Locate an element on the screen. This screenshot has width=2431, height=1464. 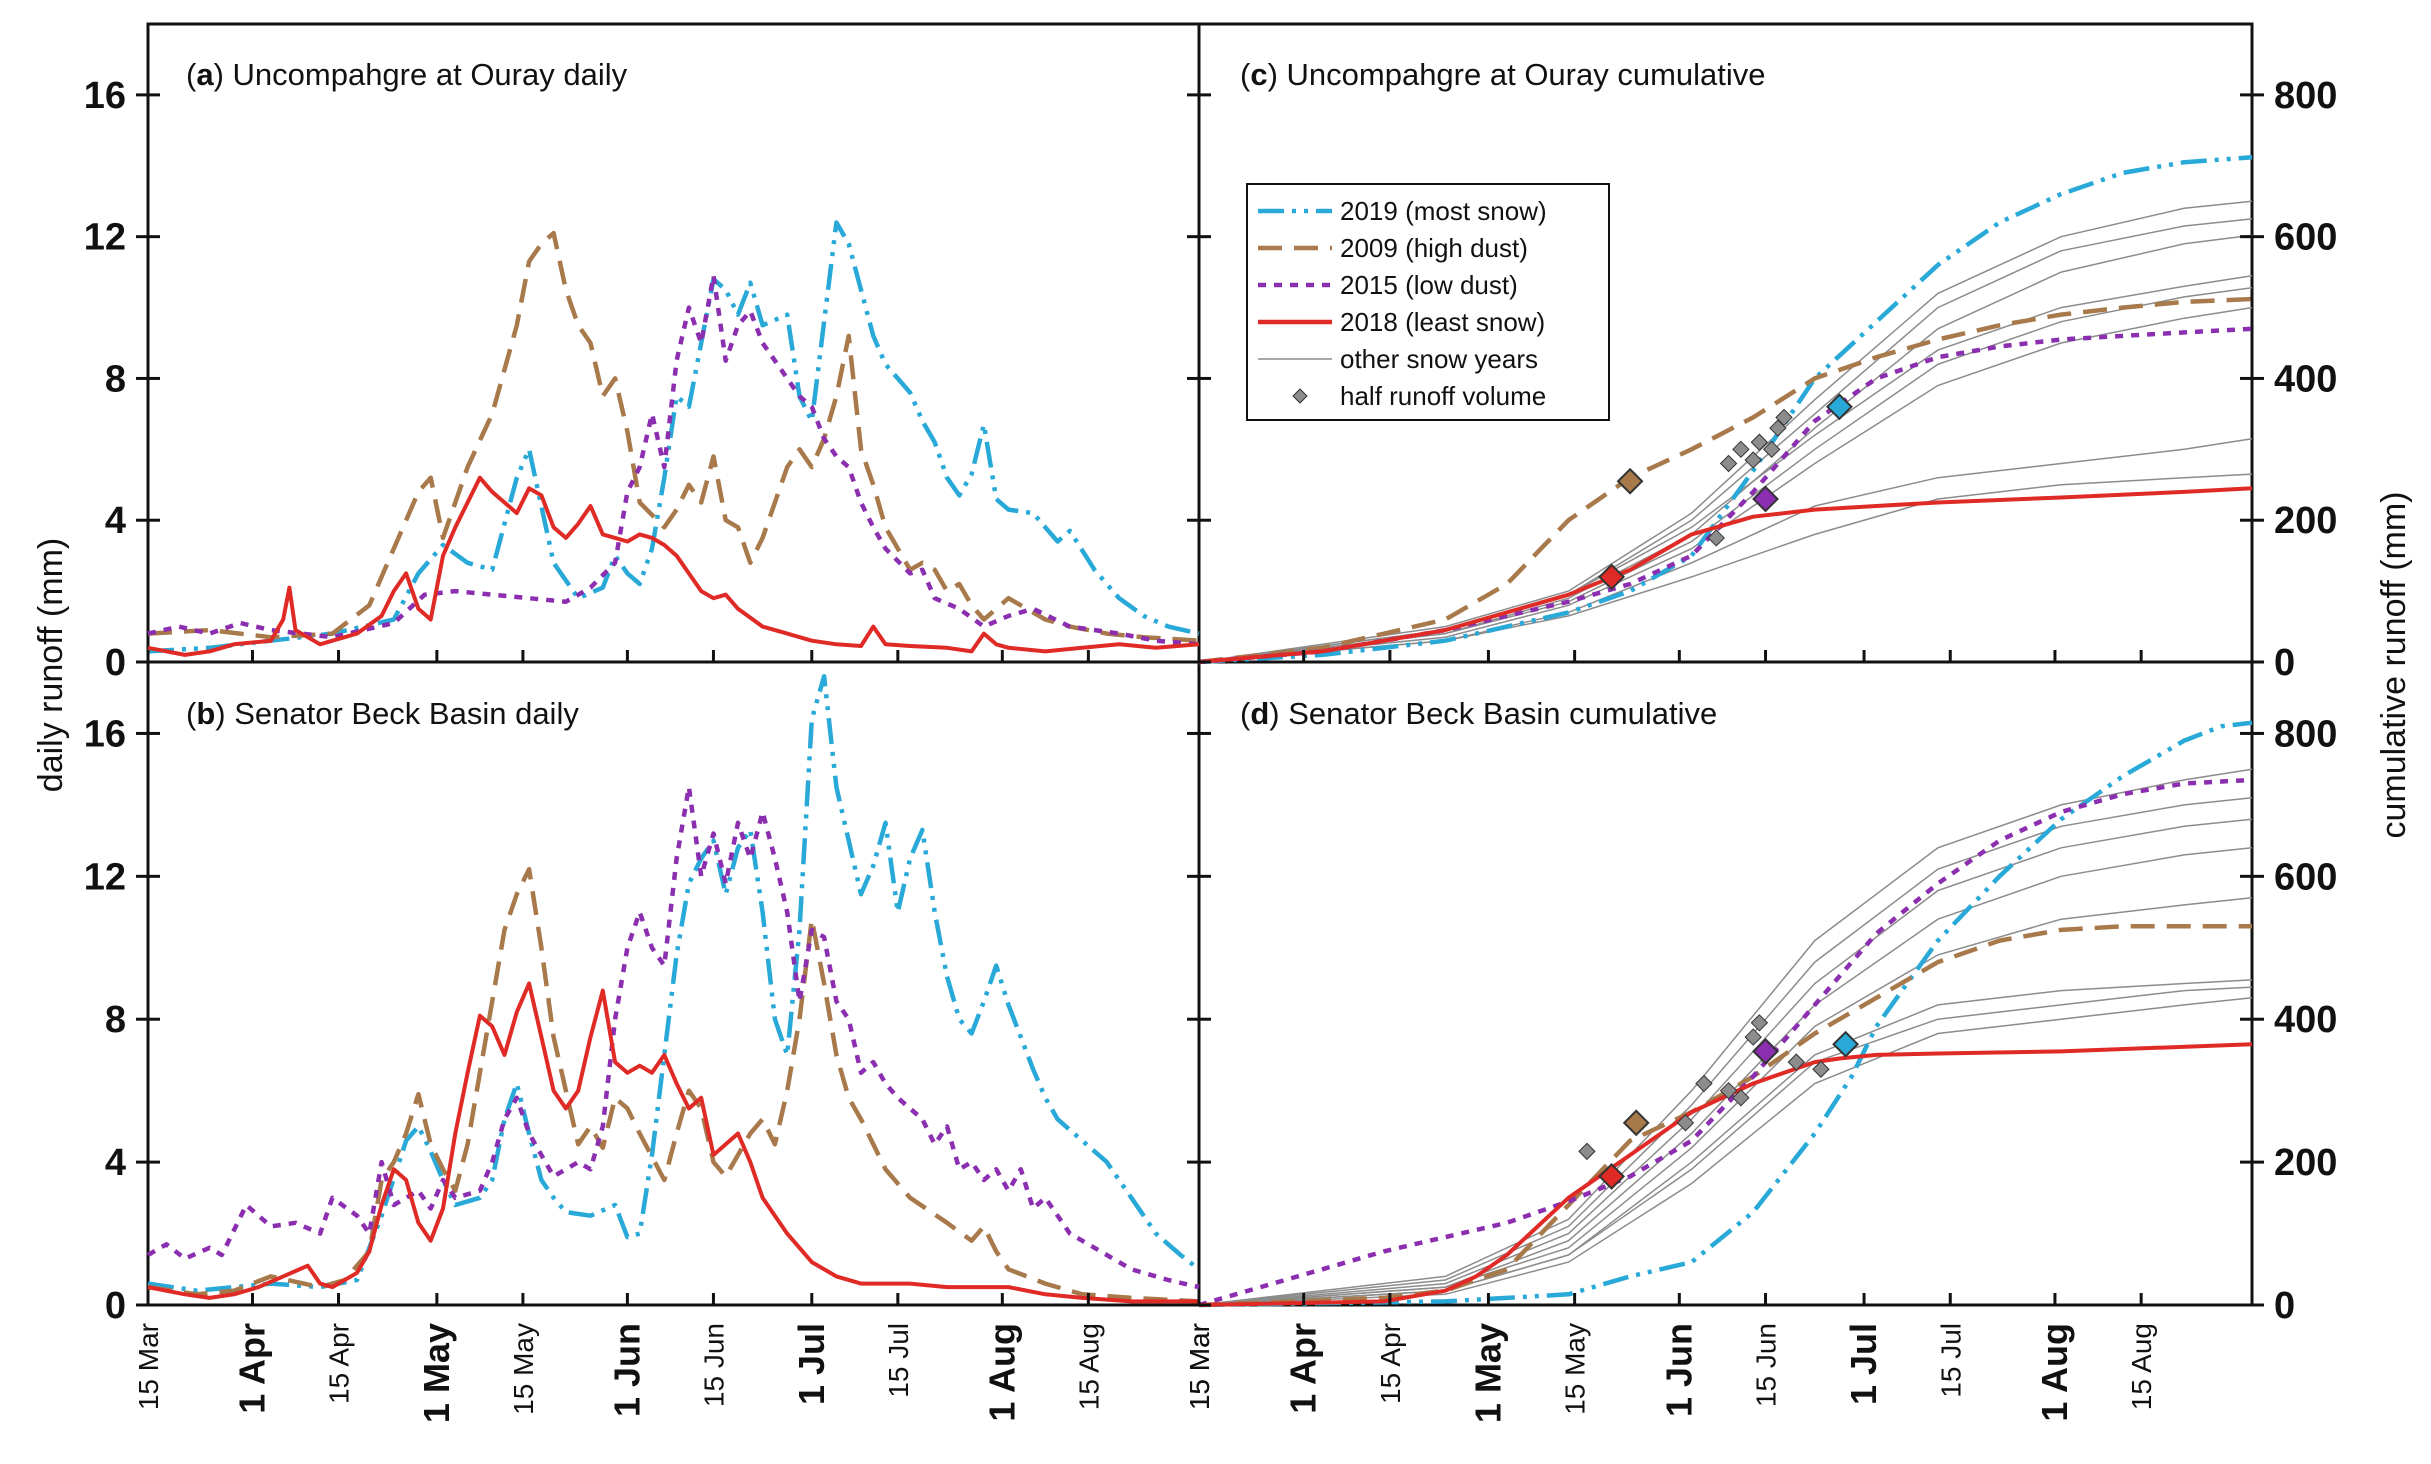
xtick-label-d-1: 1 Apr is located at coordinates (1303, 1368).